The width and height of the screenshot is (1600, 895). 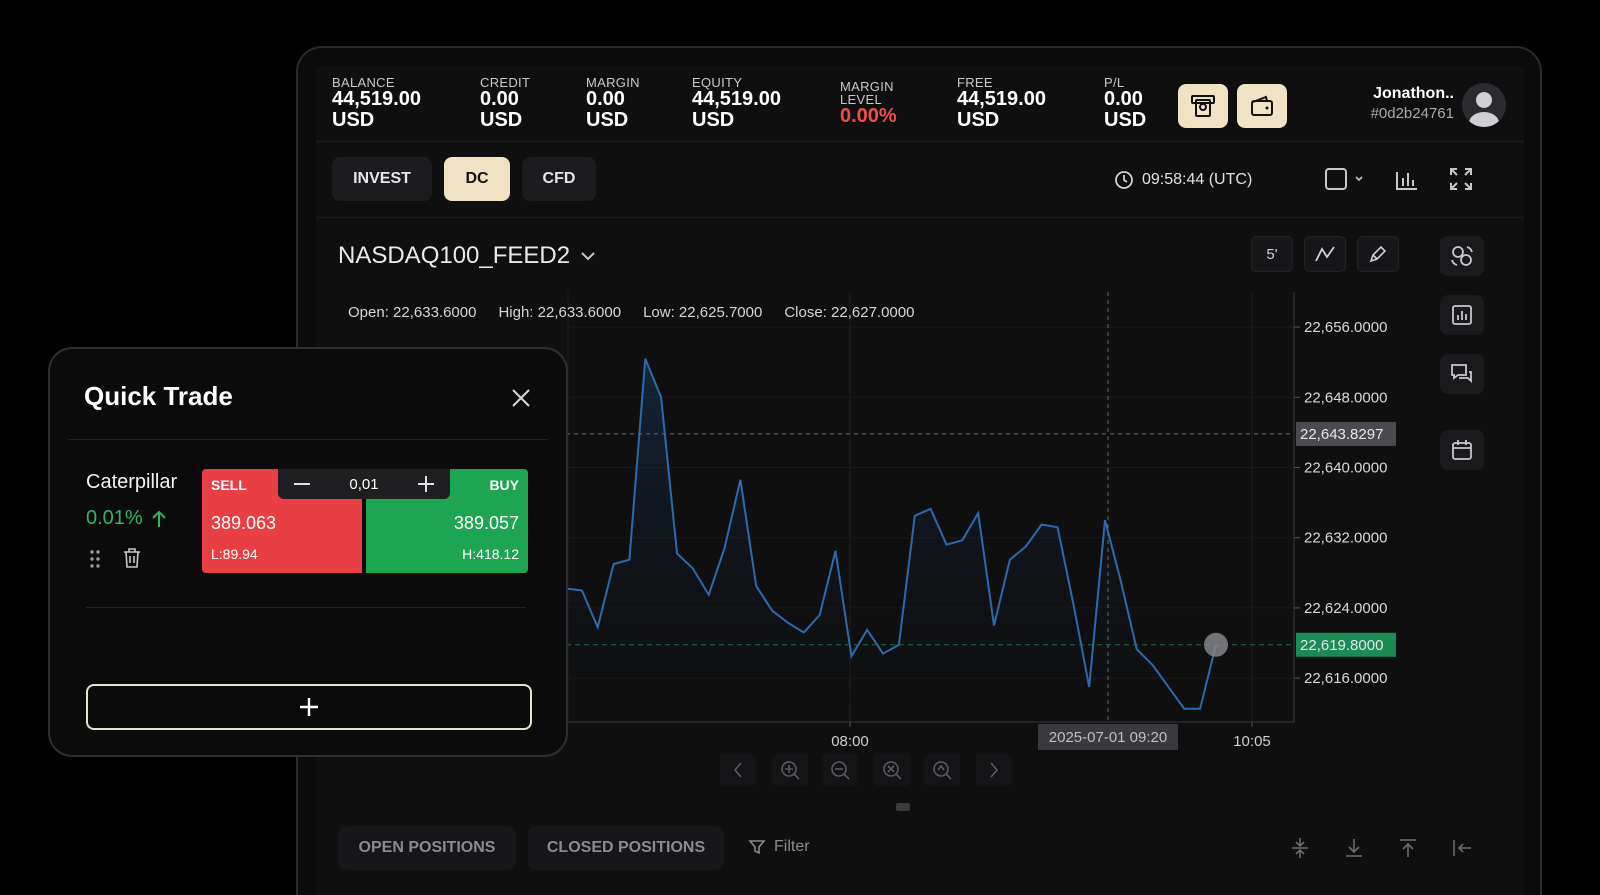 I want to click on calendar-button, so click(x=1462, y=450).